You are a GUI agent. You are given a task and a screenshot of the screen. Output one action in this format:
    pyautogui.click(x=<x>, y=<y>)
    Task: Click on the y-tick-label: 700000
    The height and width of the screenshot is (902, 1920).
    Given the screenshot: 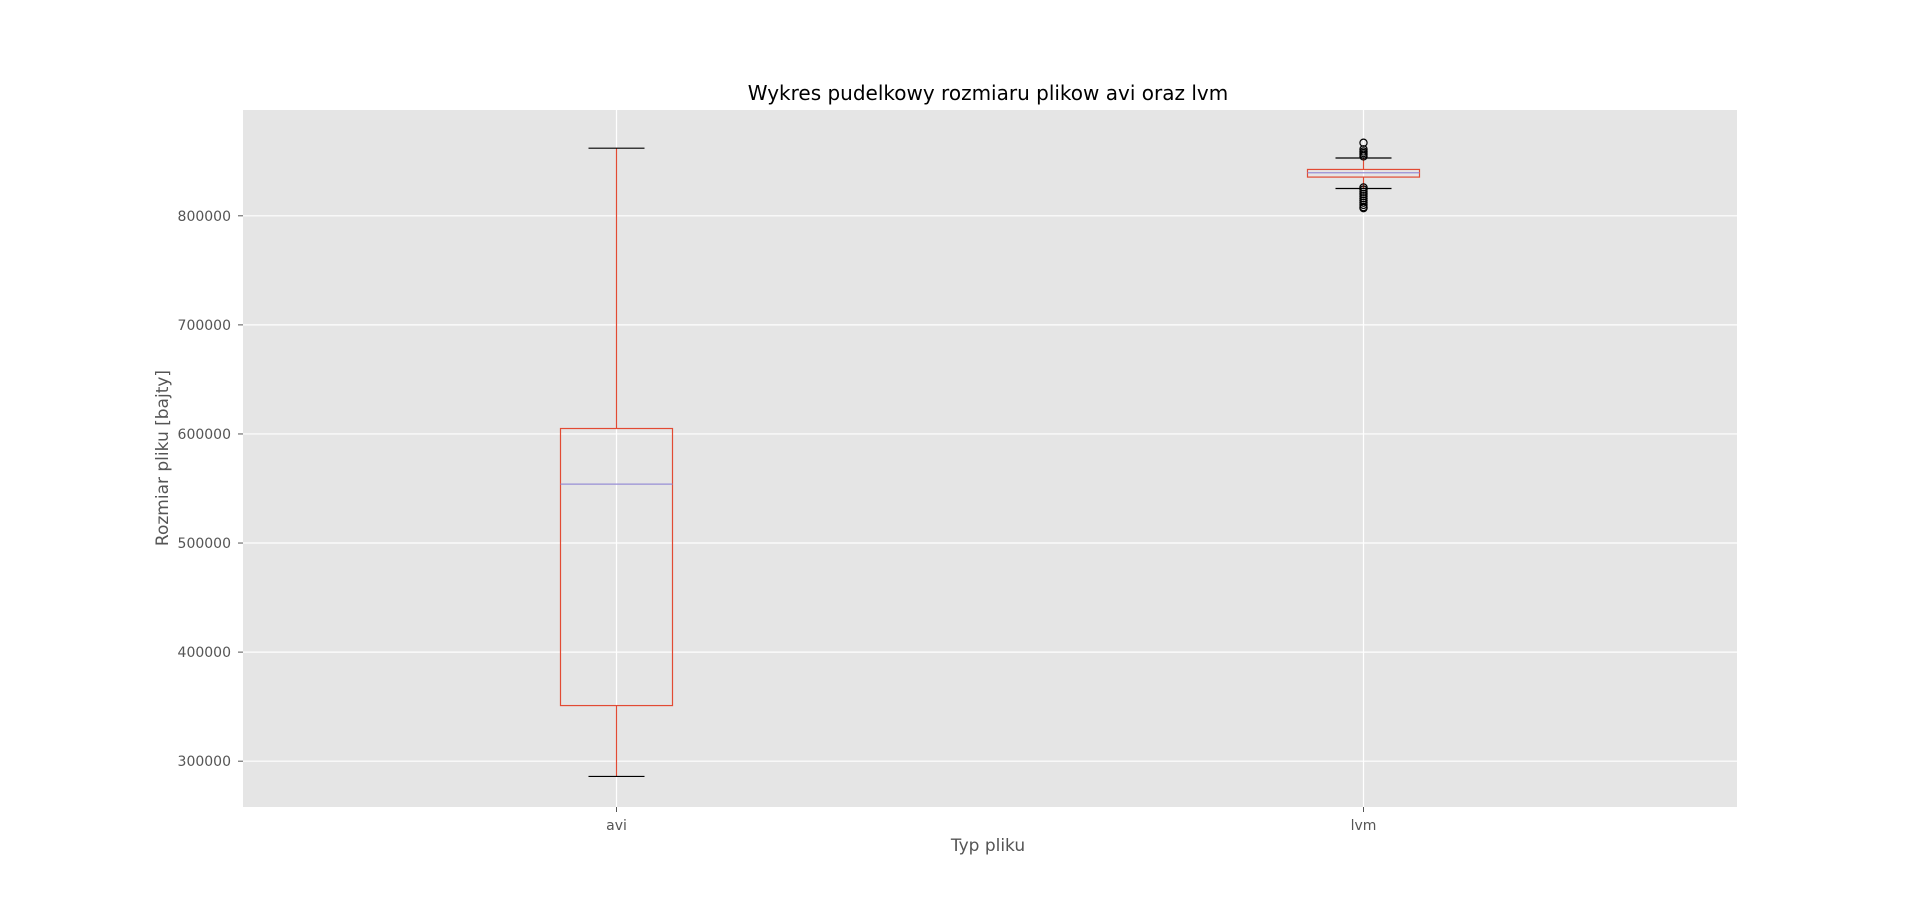 What is the action you would take?
    pyautogui.click(x=204, y=326)
    